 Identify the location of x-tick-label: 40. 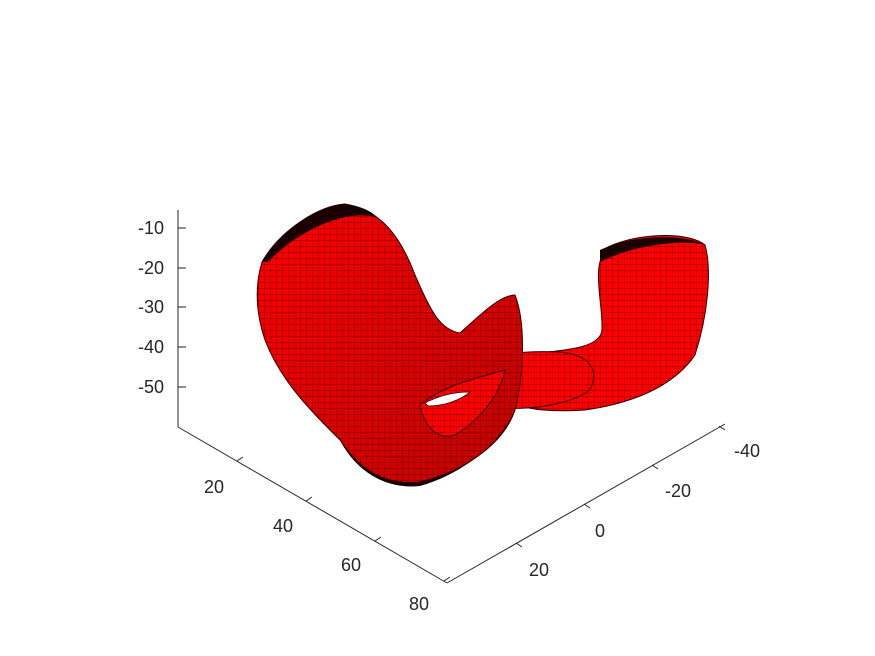
(283, 526).